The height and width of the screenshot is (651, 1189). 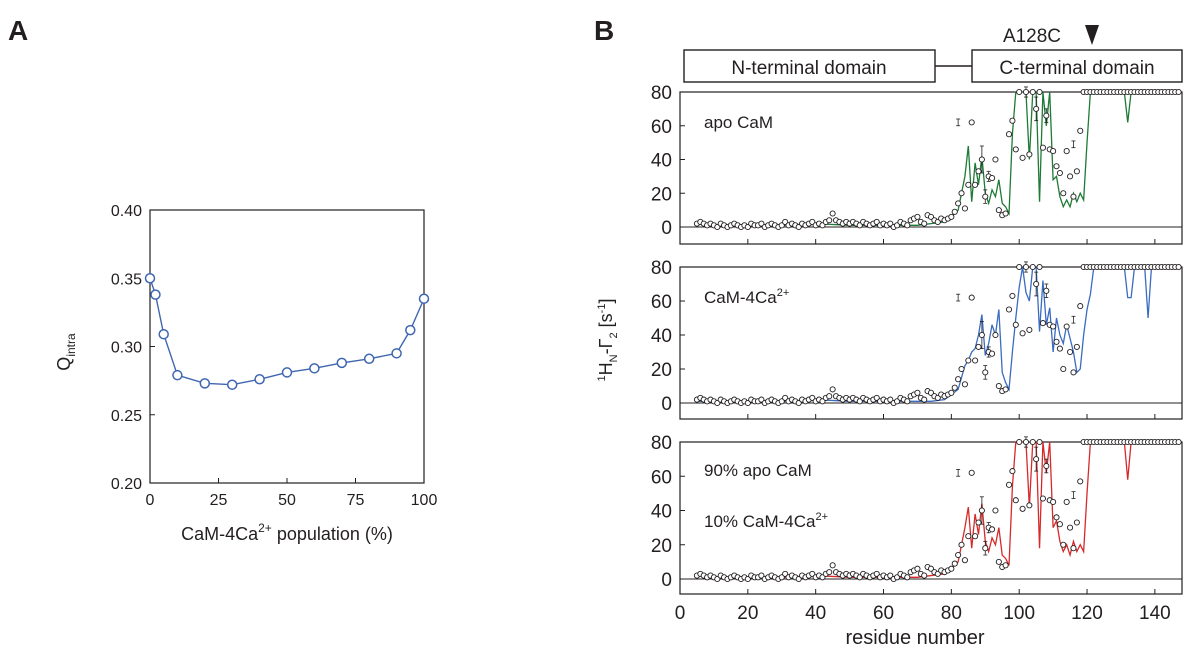 What do you see at coordinates (356, 500) in the screenshot?
I see `panel-a-x-tick-label: 75` at bounding box center [356, 500].